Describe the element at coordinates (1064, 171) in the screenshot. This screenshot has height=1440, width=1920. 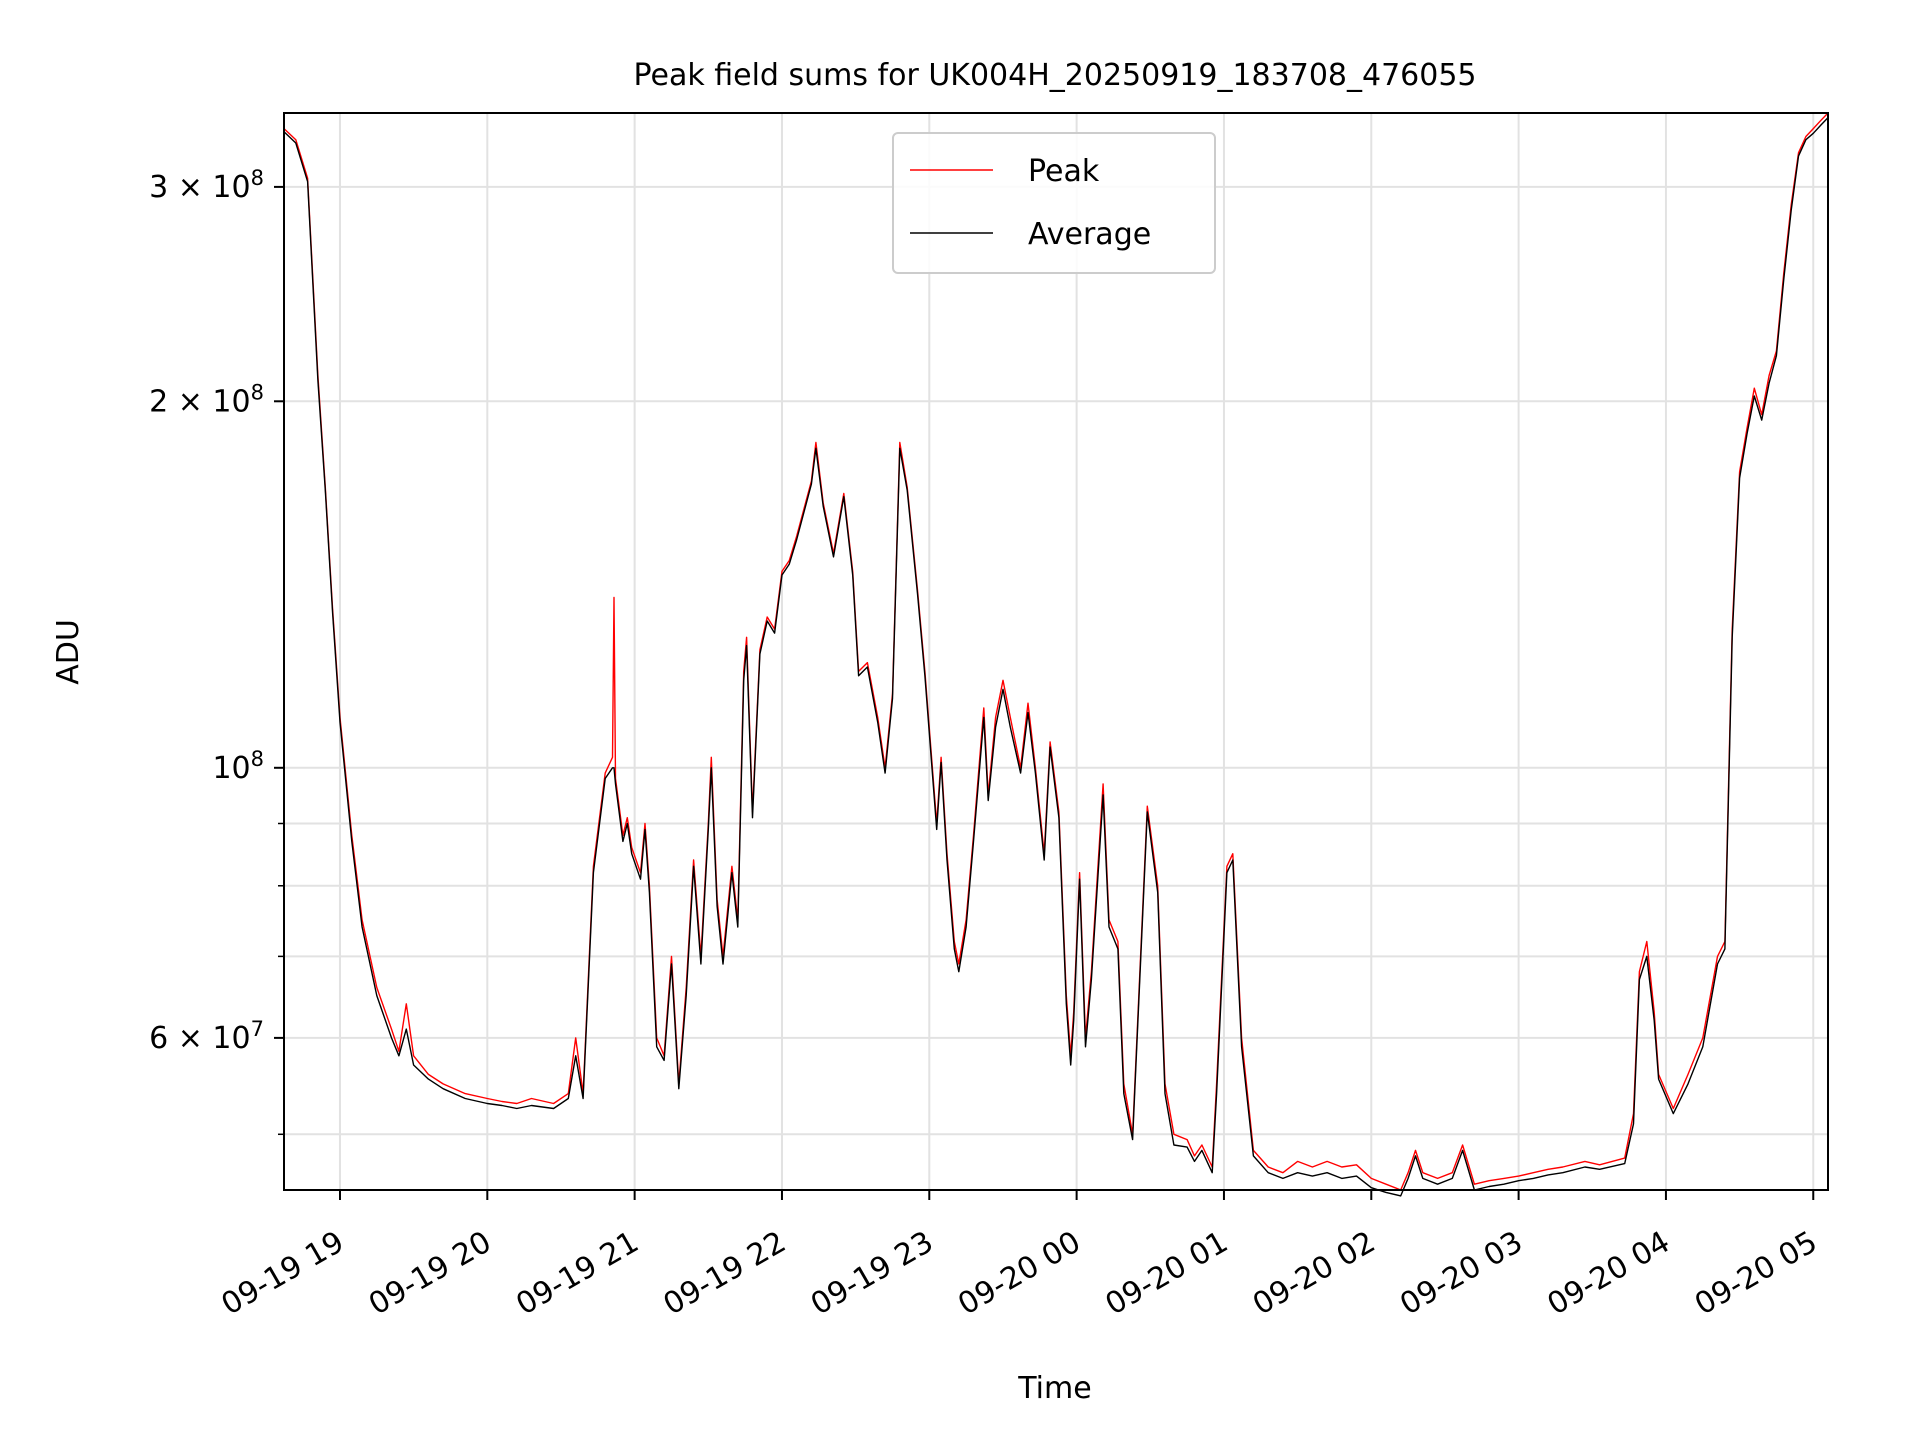
I see `legend-label-peak: Peak` at that location.